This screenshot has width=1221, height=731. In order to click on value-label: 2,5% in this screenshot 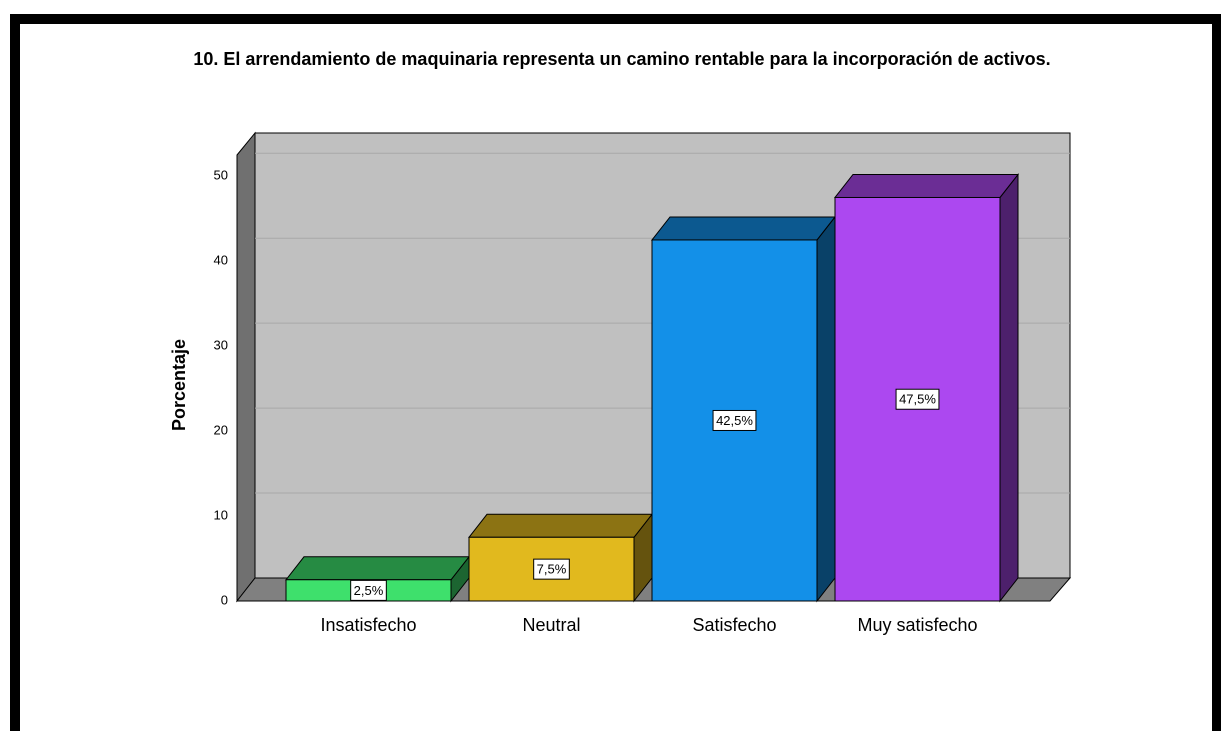, I will do `click(369, 590)`.